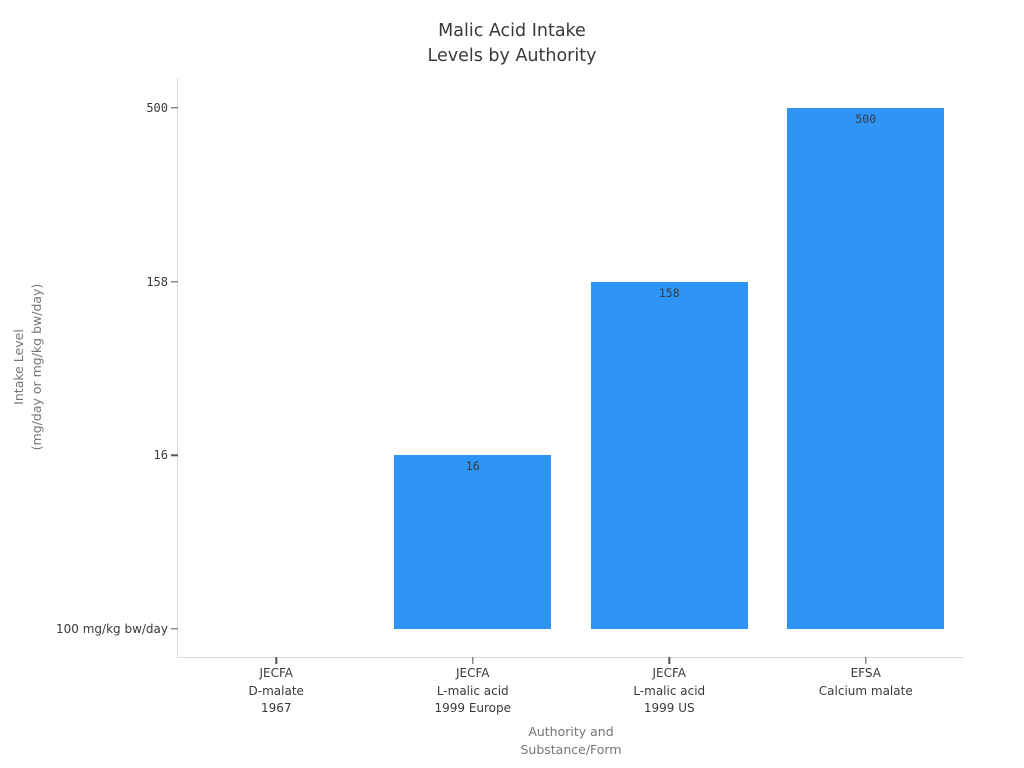 The width and height of the screenshot is (1024, 768). What do you see at coordinates (866, 118) in the screenshot?
I see `bar-value-label: 500` at bounding box center [866, 118].